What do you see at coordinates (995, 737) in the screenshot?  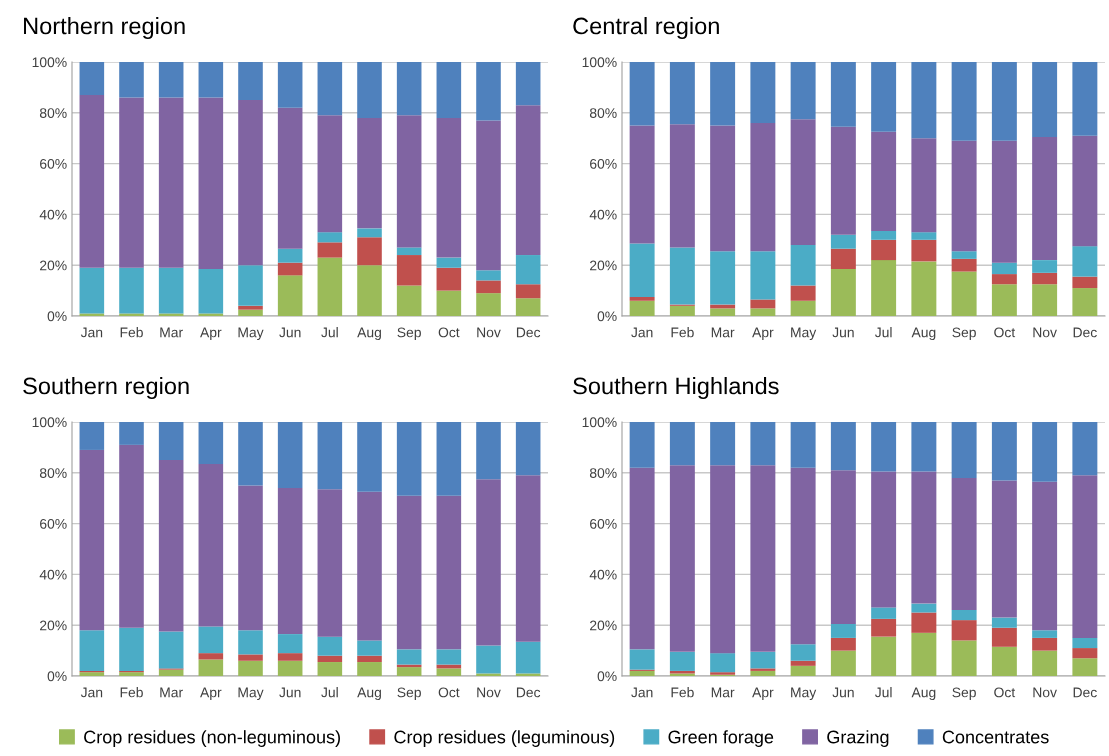 I see `legend-label: Concentrates` at bounding box center [995, 737].